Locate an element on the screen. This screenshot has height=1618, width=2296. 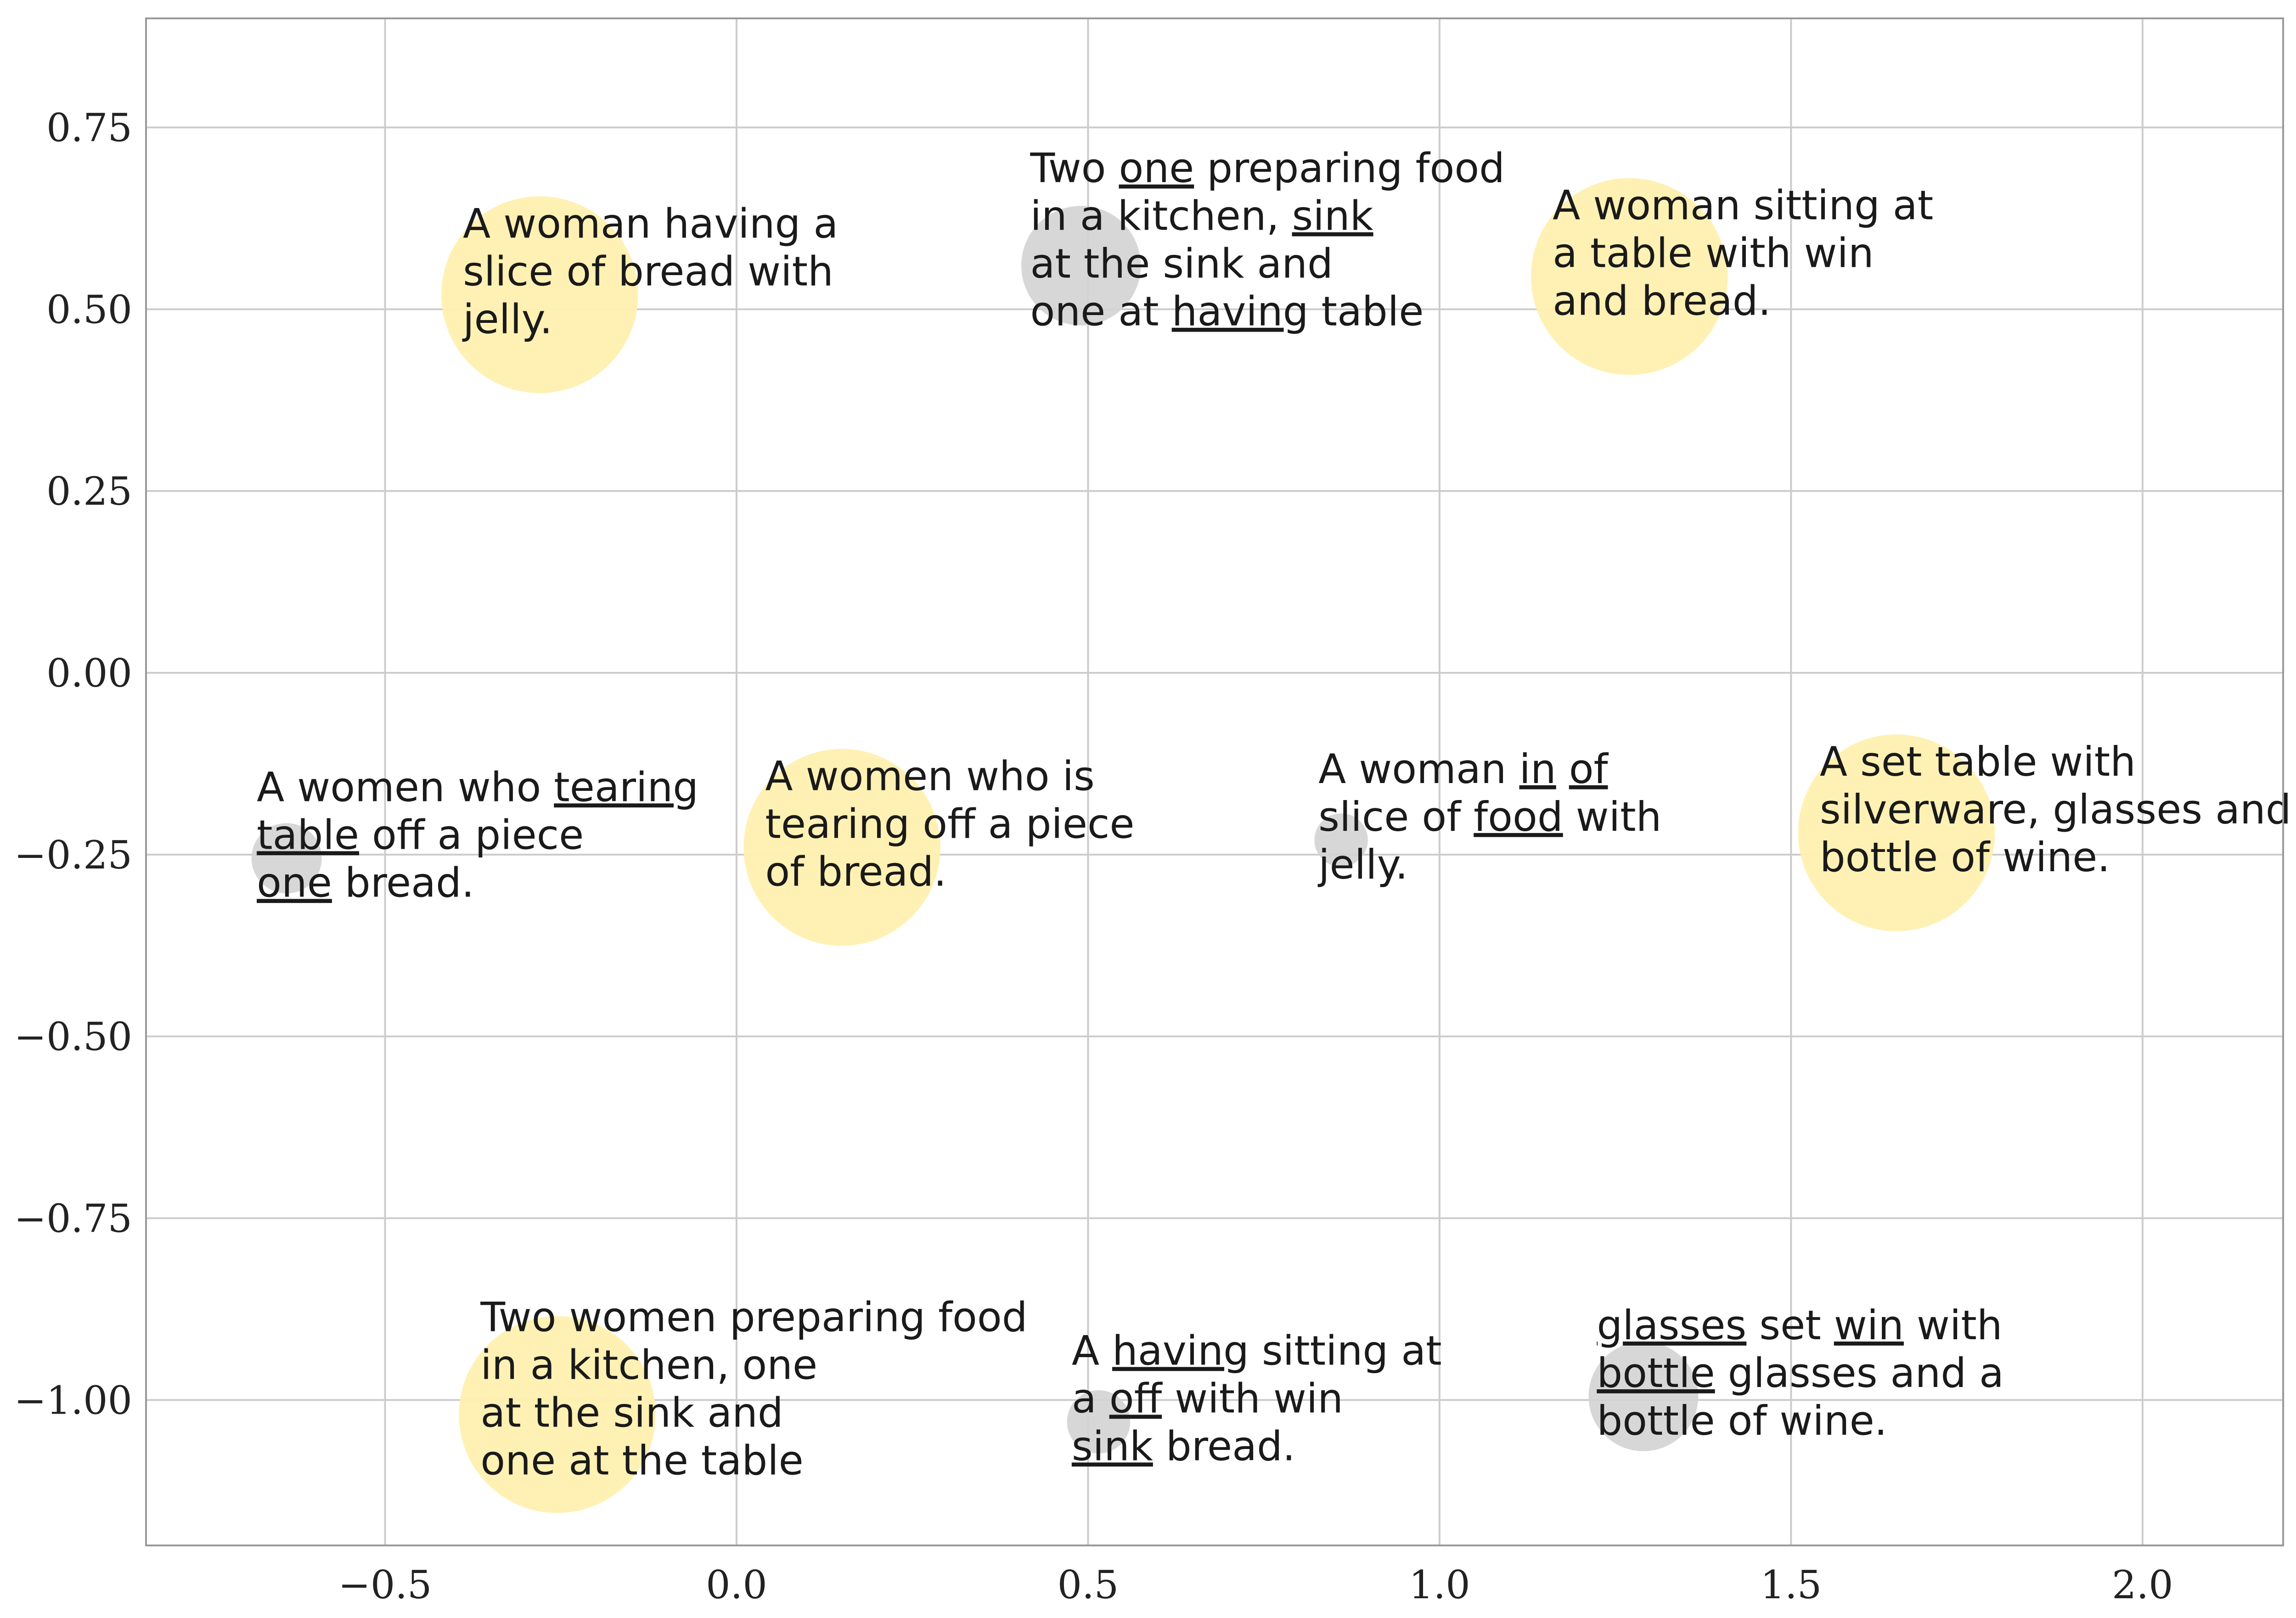
annotation-segment: sitting at is located at coordinates (1346, 1351).